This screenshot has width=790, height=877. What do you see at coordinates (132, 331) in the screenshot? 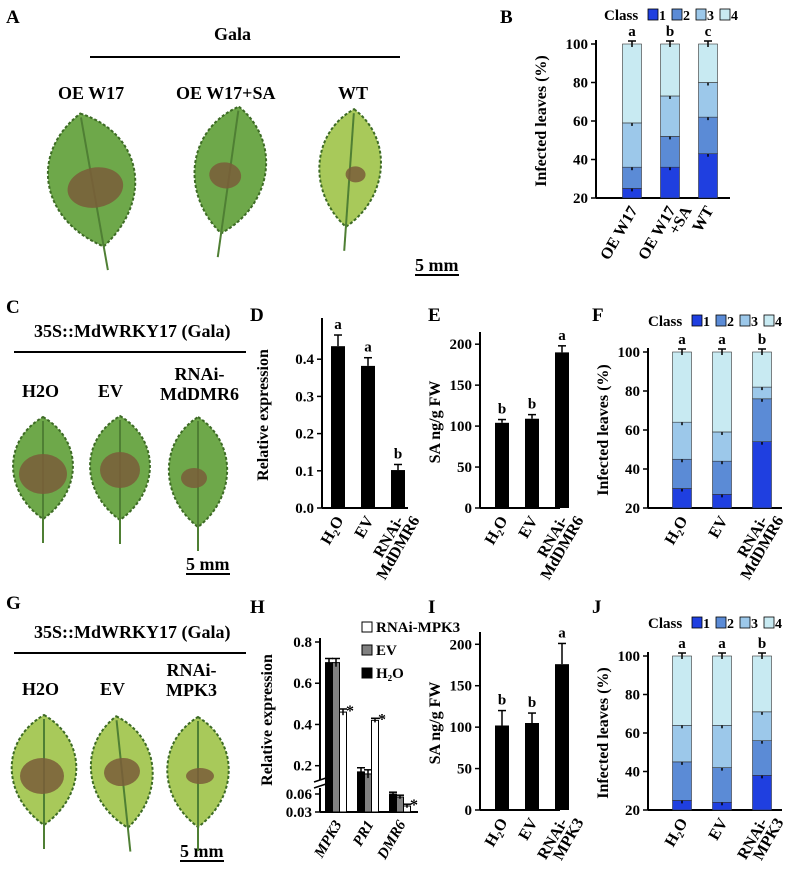
I see `panel-c-title: 35S::MdWRKY17 (Gala)` at bounding box center [132, 331].